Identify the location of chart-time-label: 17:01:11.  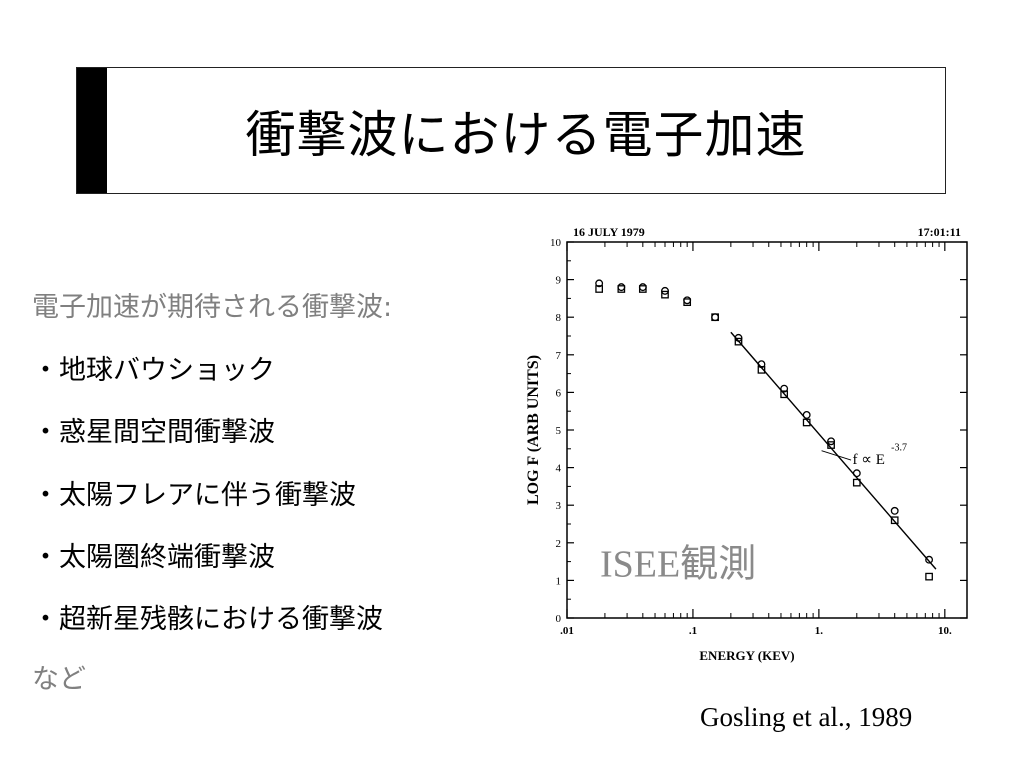
(939, 232).